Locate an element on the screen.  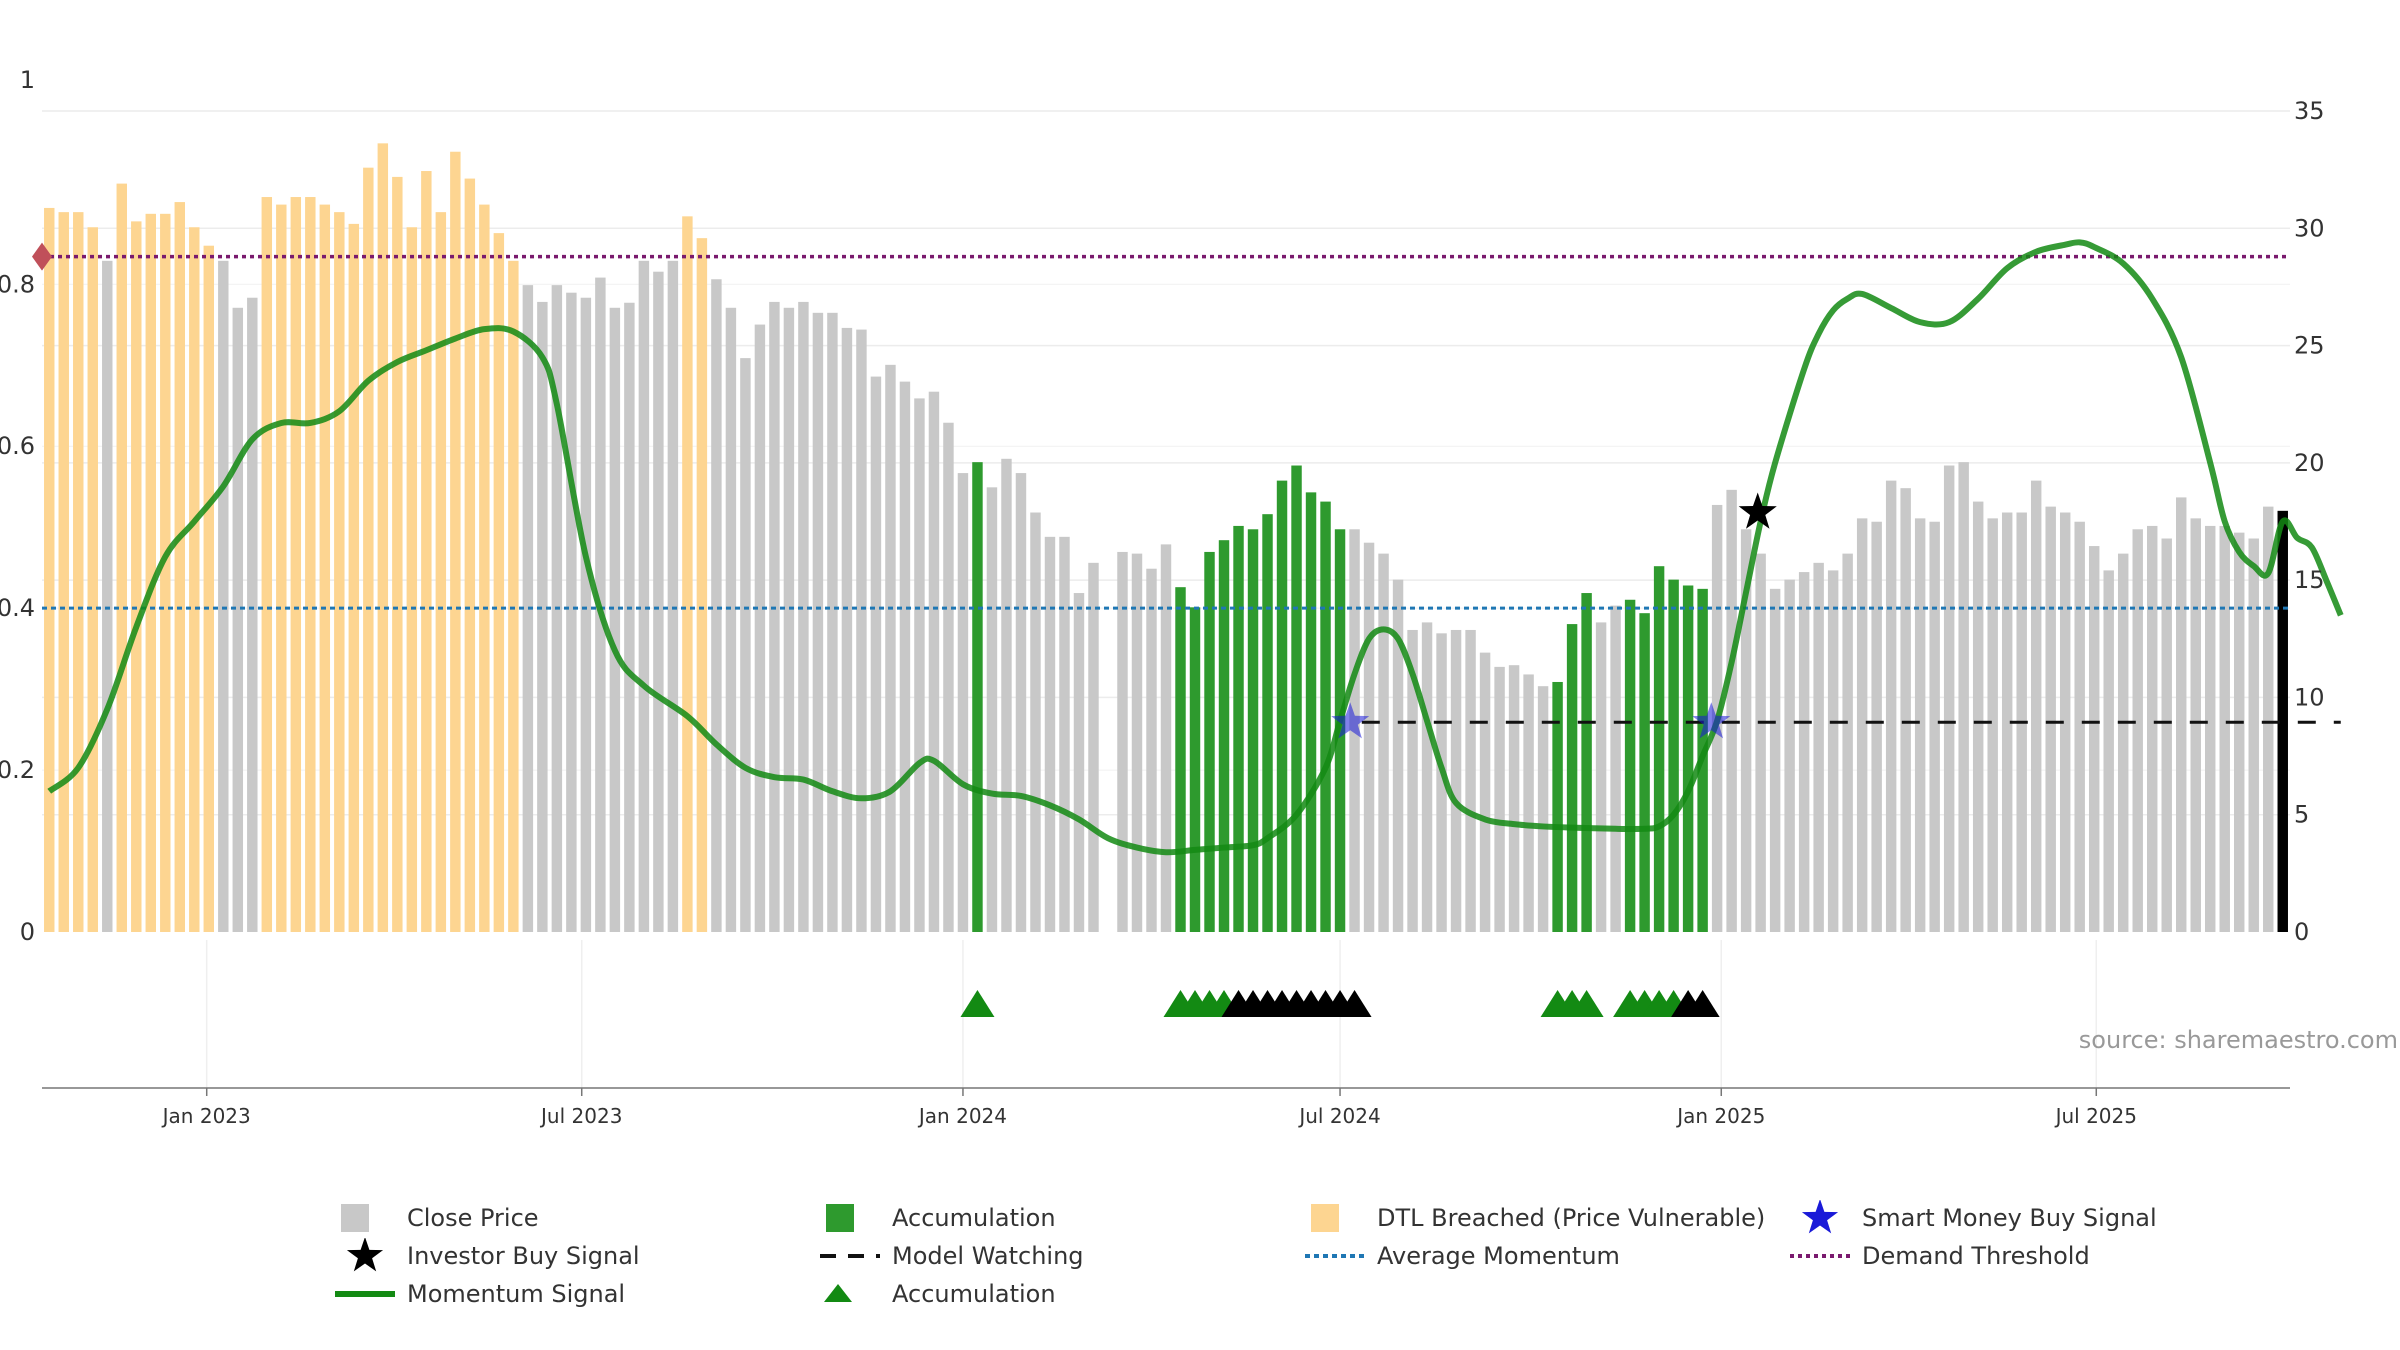
legend-momentum-swatch is located at coordinates (365, 1294).